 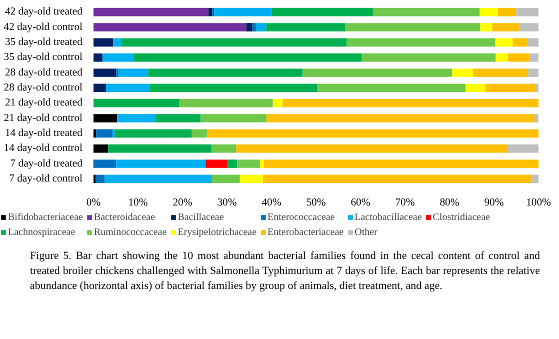 I want to click on y-tick-label: 14 day-old treated, so click(x=44, y=133).